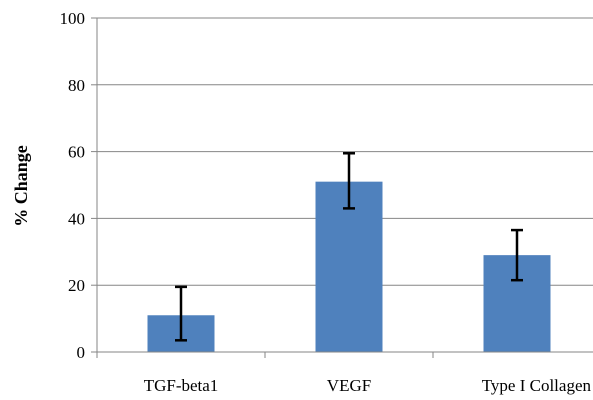 Image resolution: width=593 pixels, height=400 pixels. What do you see at coordinates (76, 285) in the screenshot?
I see `y-tick-label: 20` at bounding box center [76, 285].